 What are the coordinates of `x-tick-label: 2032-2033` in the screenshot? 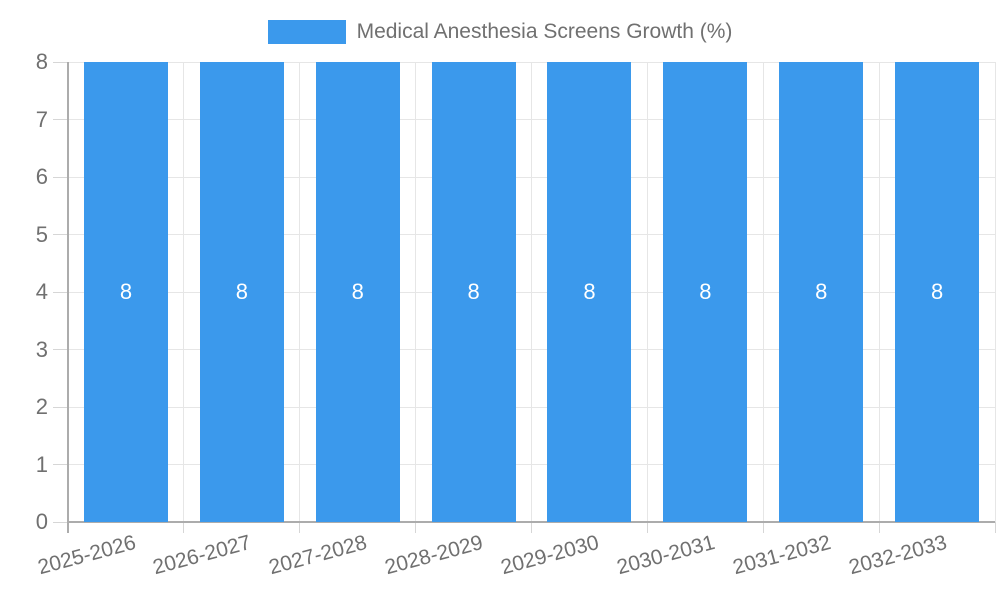 It's located at (898, 555).